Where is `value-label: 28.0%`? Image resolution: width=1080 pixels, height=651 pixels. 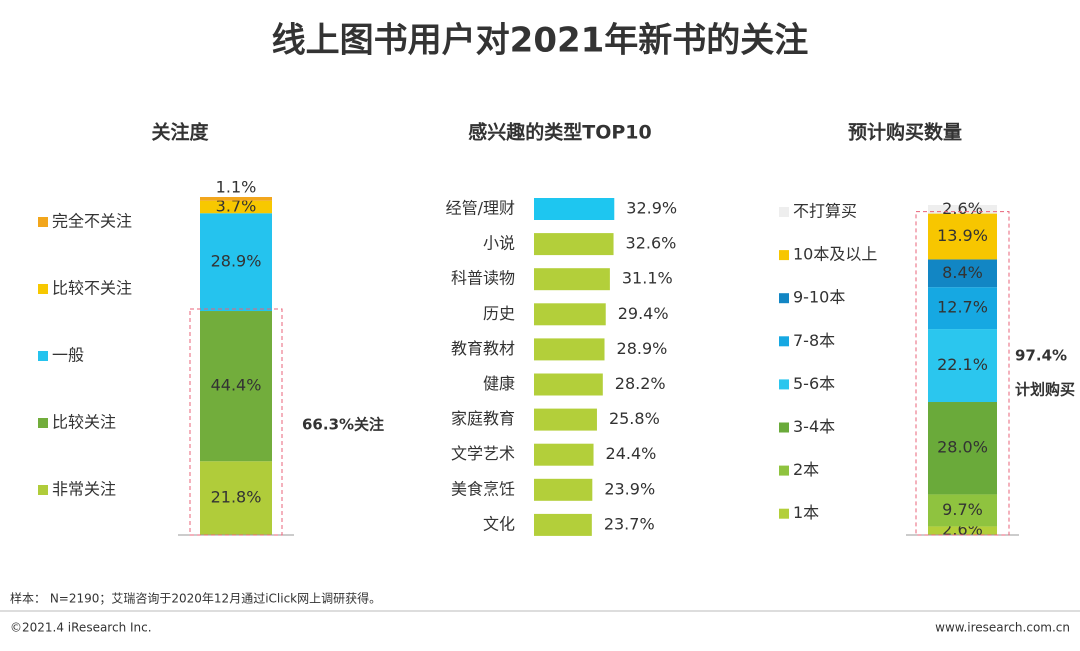 value-label: 28.0% is located at coordinates (962, 447).